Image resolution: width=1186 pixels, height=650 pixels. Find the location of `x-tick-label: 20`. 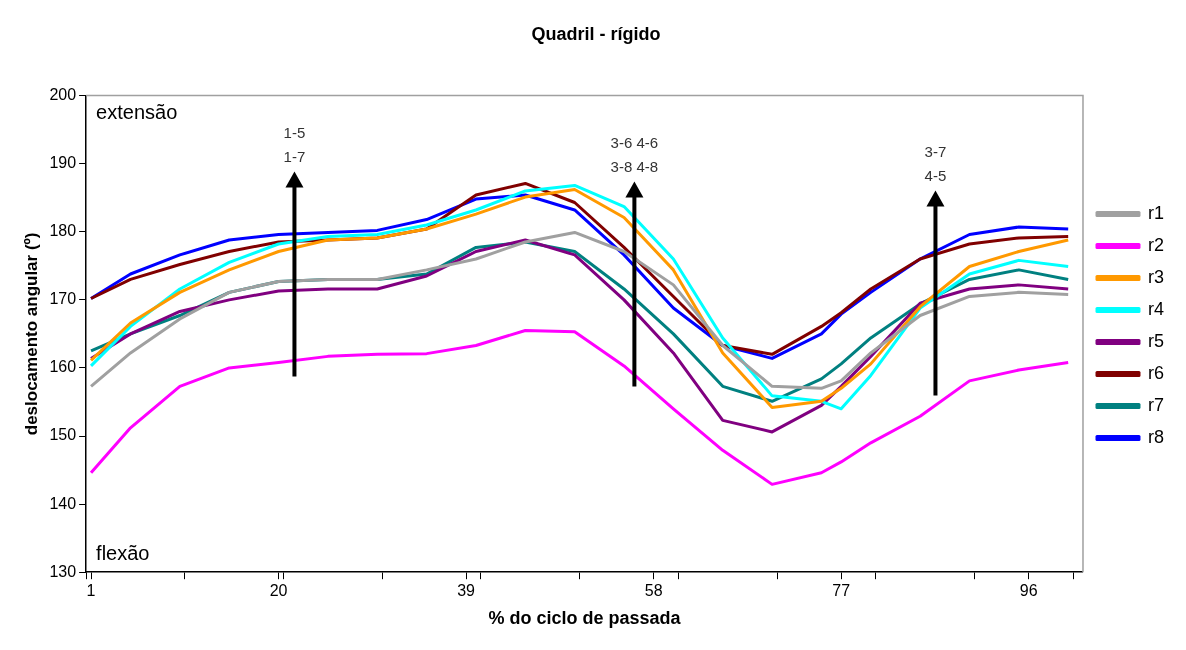

x-tick-label: 20 is located at coordinates (278, 591).